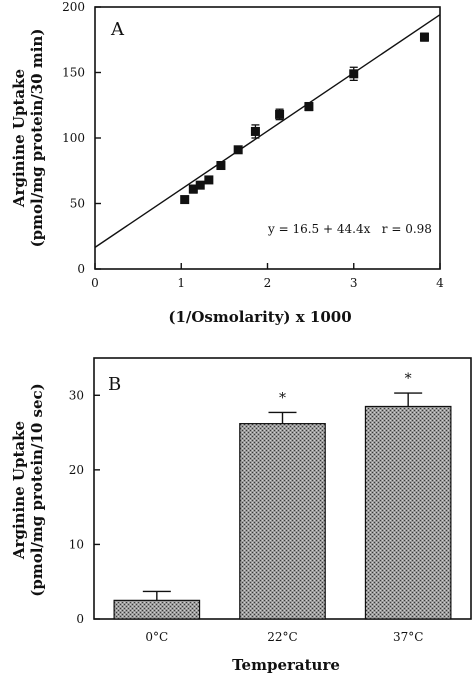  I want to click on panel-b-ticks: 0 10 20 30, so click(84, 507).